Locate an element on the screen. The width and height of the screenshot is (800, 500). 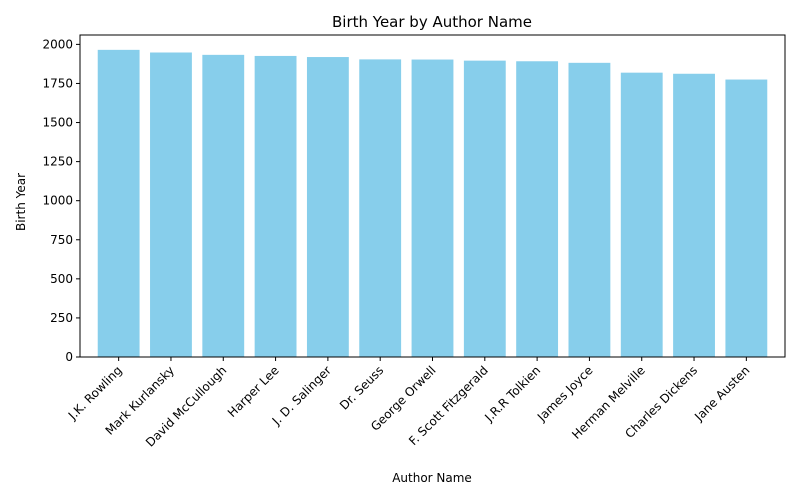
y-tick-label: 250 is located at coordinates (61, 318).